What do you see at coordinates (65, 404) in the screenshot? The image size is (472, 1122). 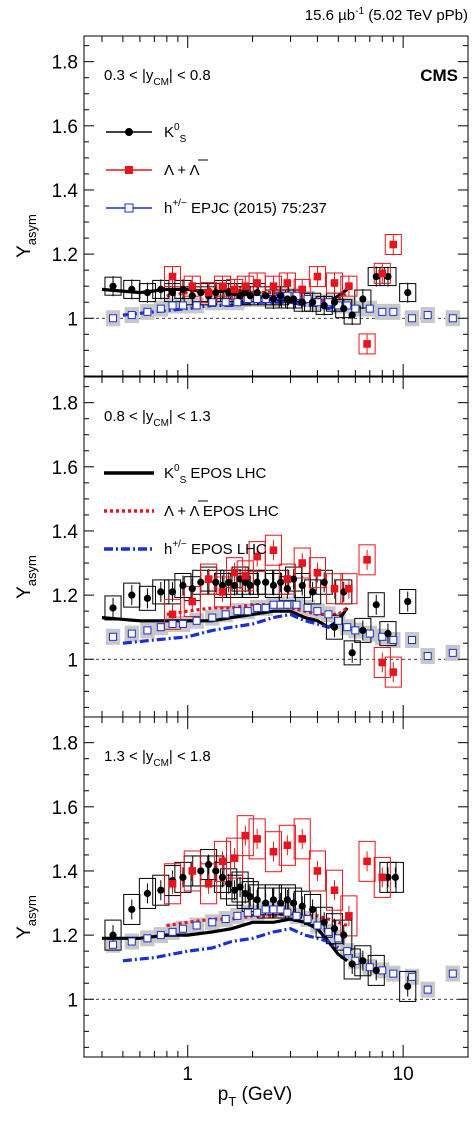 I see `y-tick-label-text: 1.8` at bounding box center [65, 404].